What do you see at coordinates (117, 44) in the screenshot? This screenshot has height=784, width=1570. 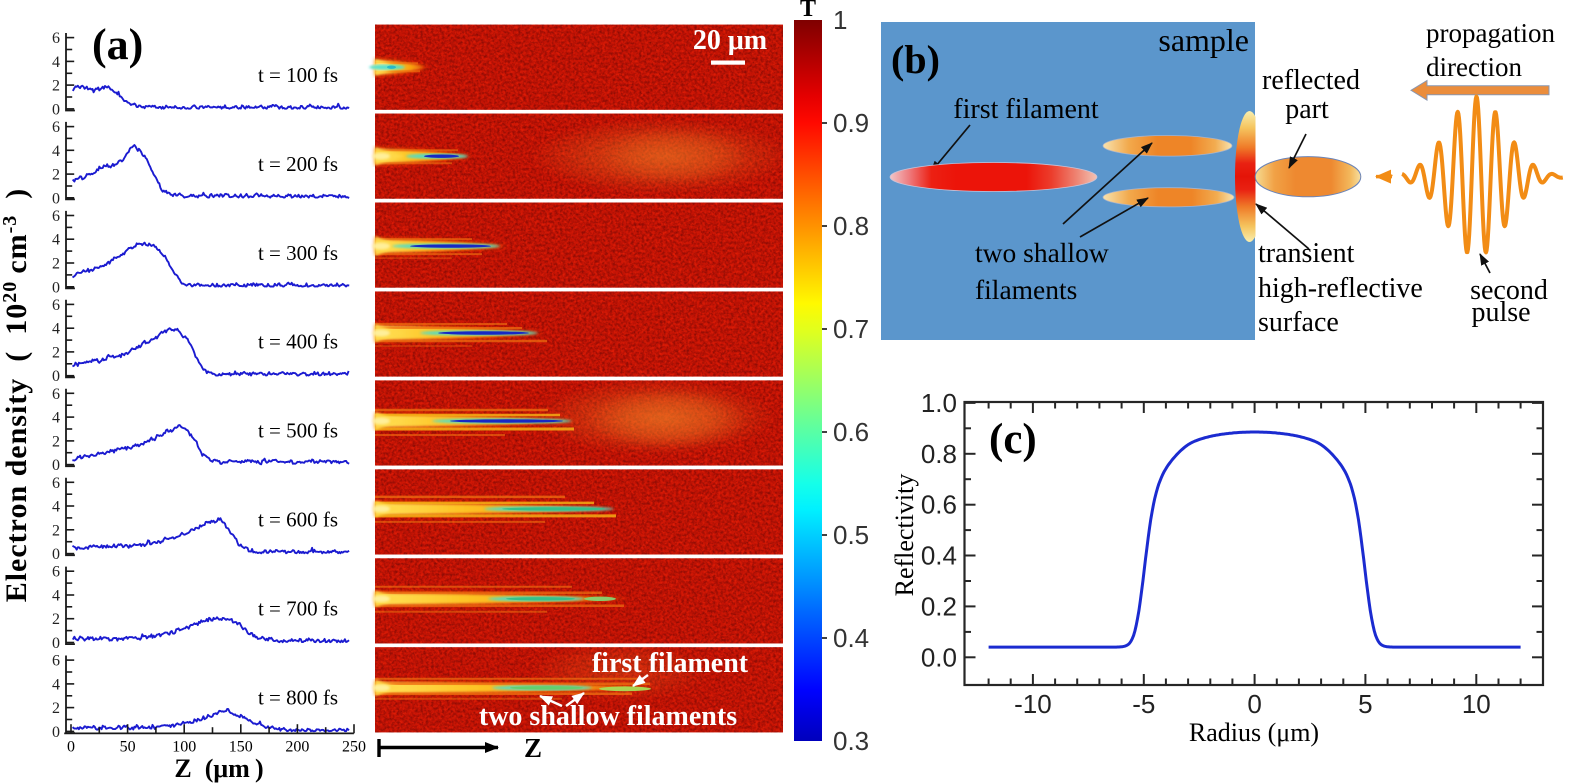 I see `svg-text: (a)` at bounding box center [117, 44].